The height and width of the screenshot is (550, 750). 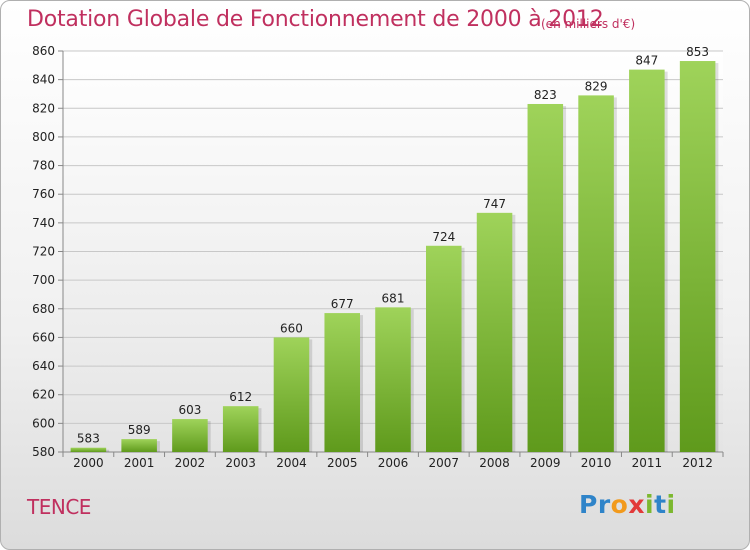 I want to click on bar-2009, so click(x=545, y=277).